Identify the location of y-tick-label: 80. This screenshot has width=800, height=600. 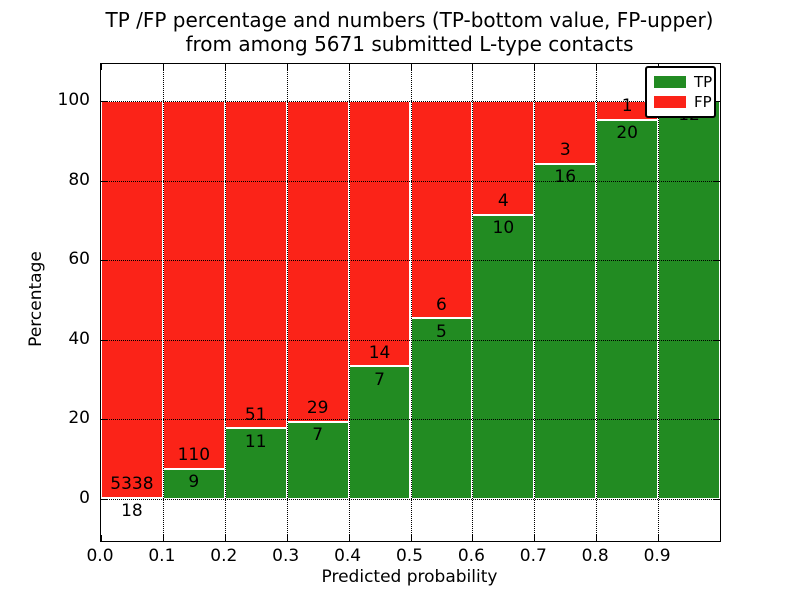
(79, 179).